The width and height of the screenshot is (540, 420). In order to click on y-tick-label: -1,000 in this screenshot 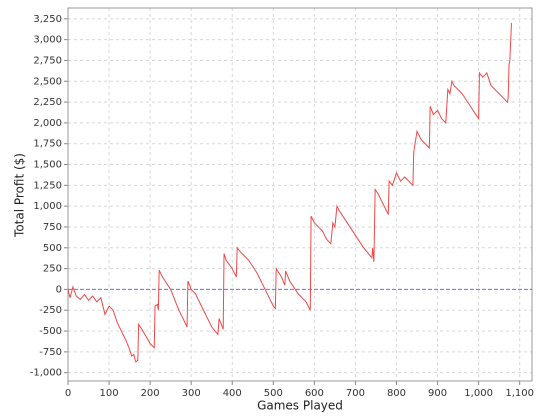, I will do `click(46, 373)`.